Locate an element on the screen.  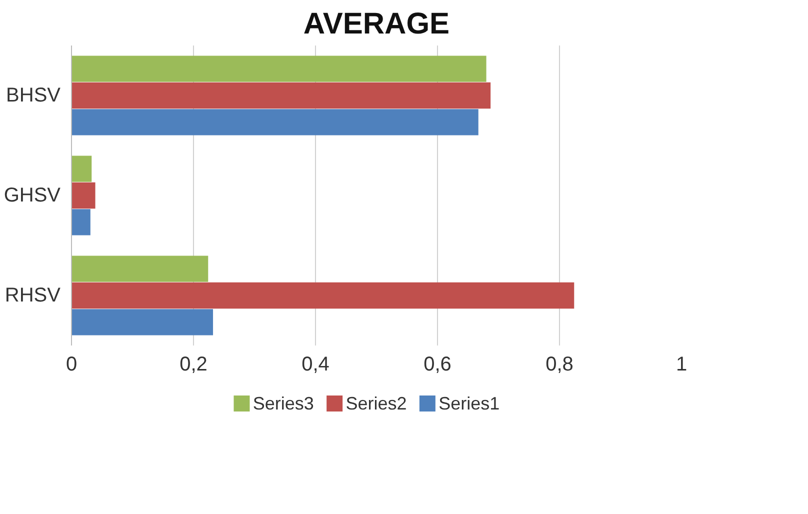
chart-title: AVERAGE is located at coordinates (376, 24).